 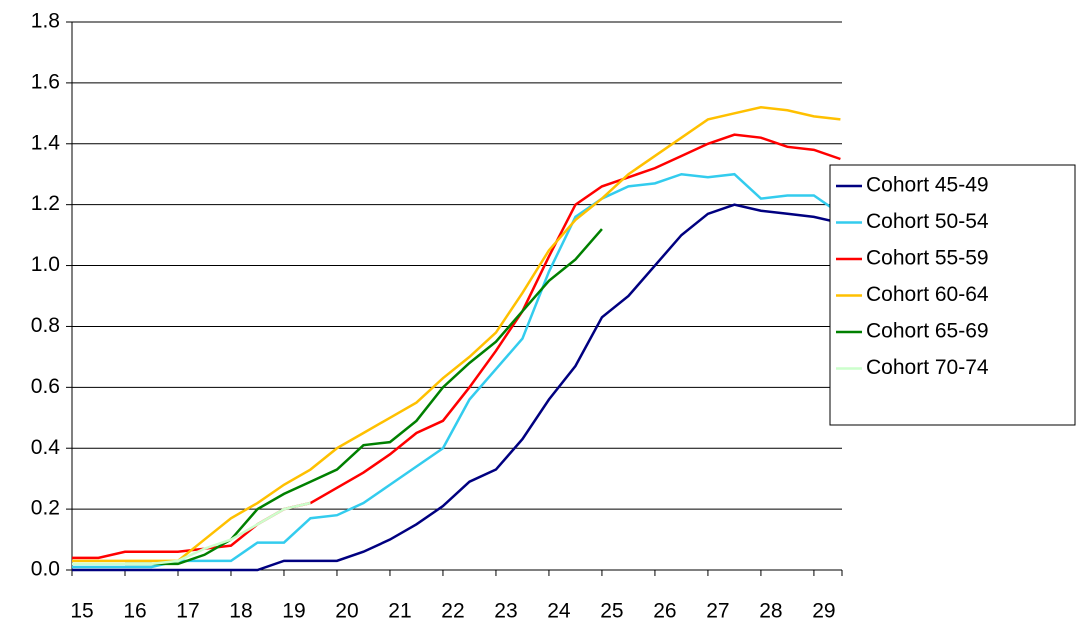 What do you see at coordinates (187, 611) in the screenshot?
I see `x-tick-label: 17` at bounding box center [187, 611].